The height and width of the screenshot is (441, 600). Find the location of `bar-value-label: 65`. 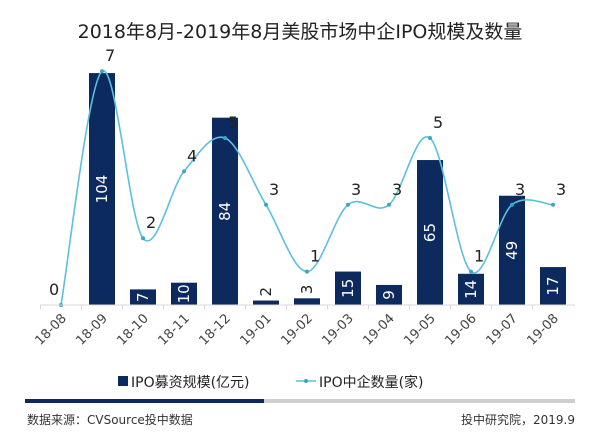

bar-value-label: 65 is located at coordinates (430, 232).